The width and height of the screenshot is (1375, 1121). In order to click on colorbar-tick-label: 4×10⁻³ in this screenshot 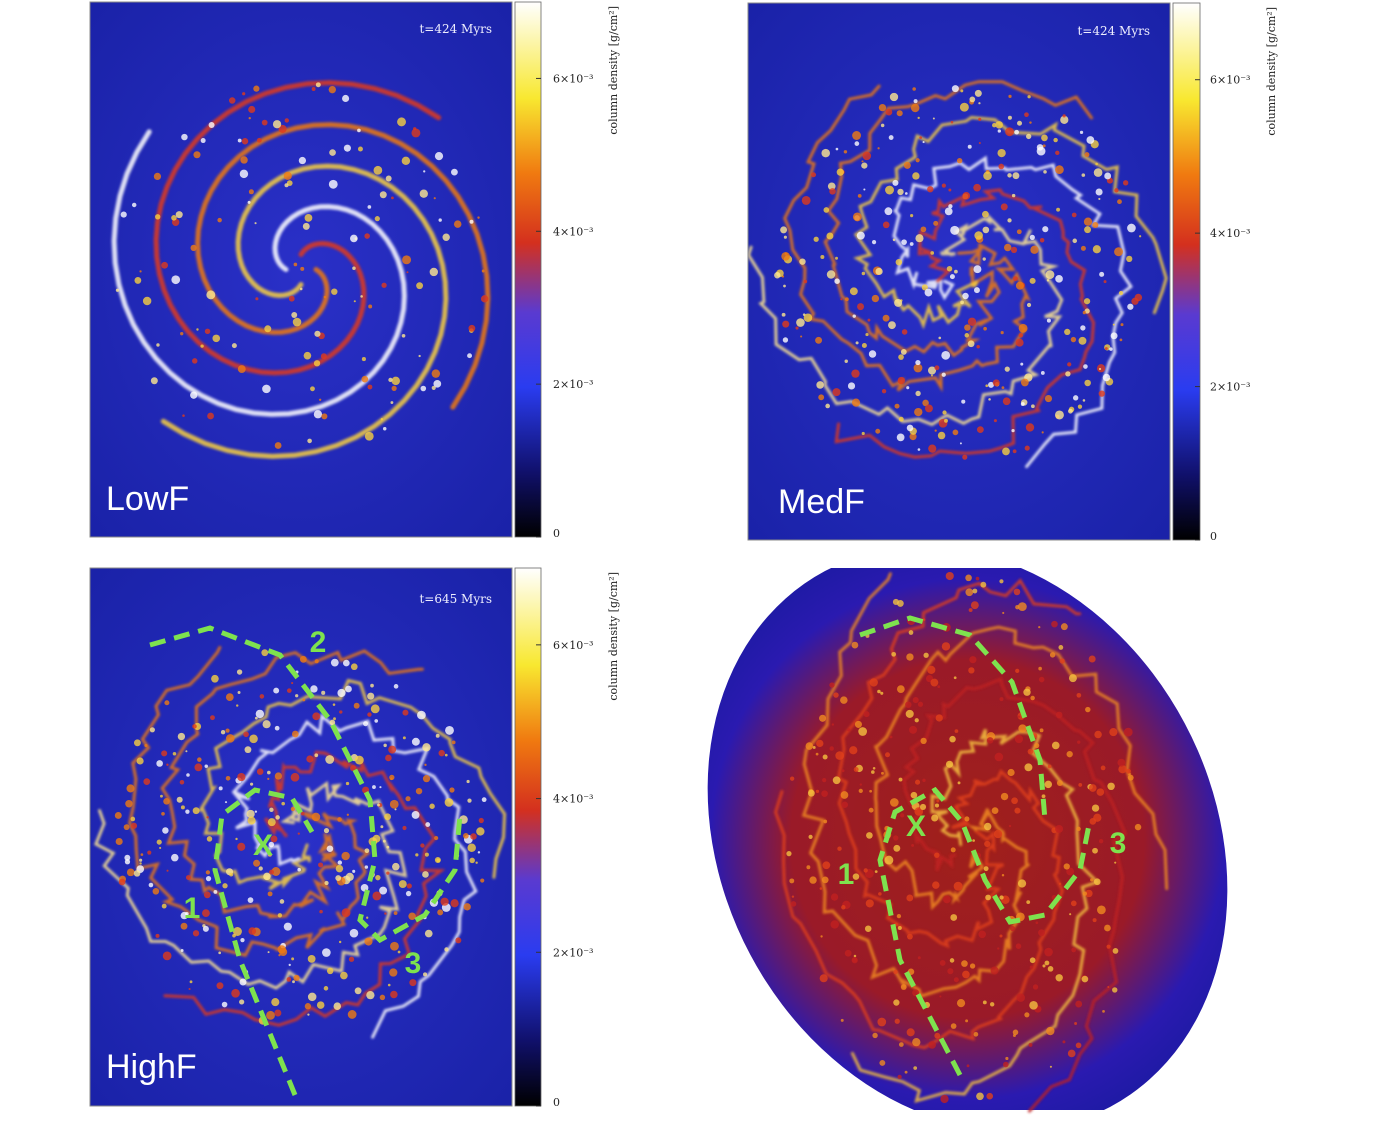, I will do `click(573, 799)`.